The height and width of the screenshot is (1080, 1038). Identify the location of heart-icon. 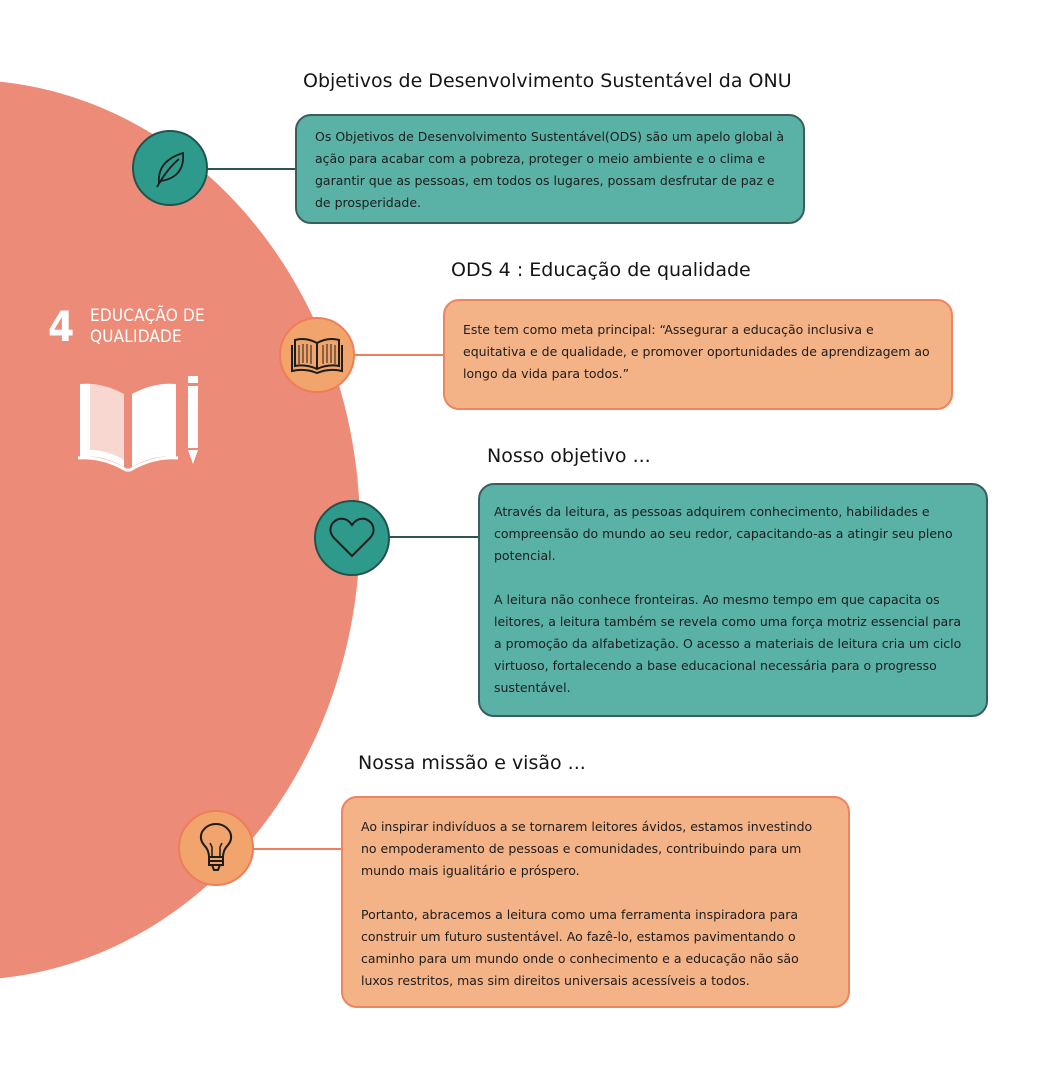
(352, 537).